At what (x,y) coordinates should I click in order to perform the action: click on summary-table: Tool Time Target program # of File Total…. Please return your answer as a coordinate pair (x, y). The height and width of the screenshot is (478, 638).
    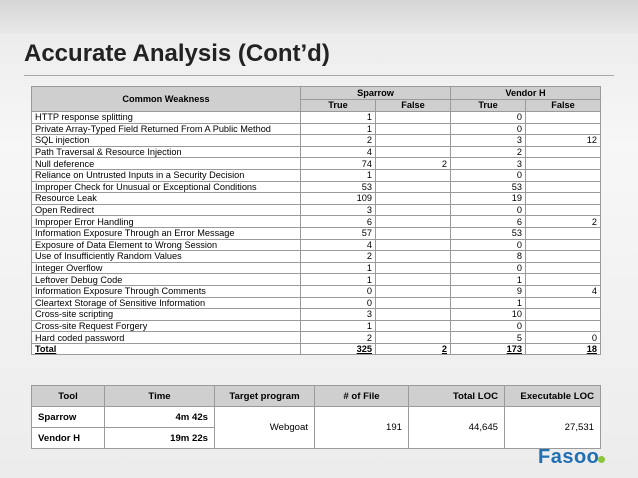
    Looking at the image, I should click on (316, 417).